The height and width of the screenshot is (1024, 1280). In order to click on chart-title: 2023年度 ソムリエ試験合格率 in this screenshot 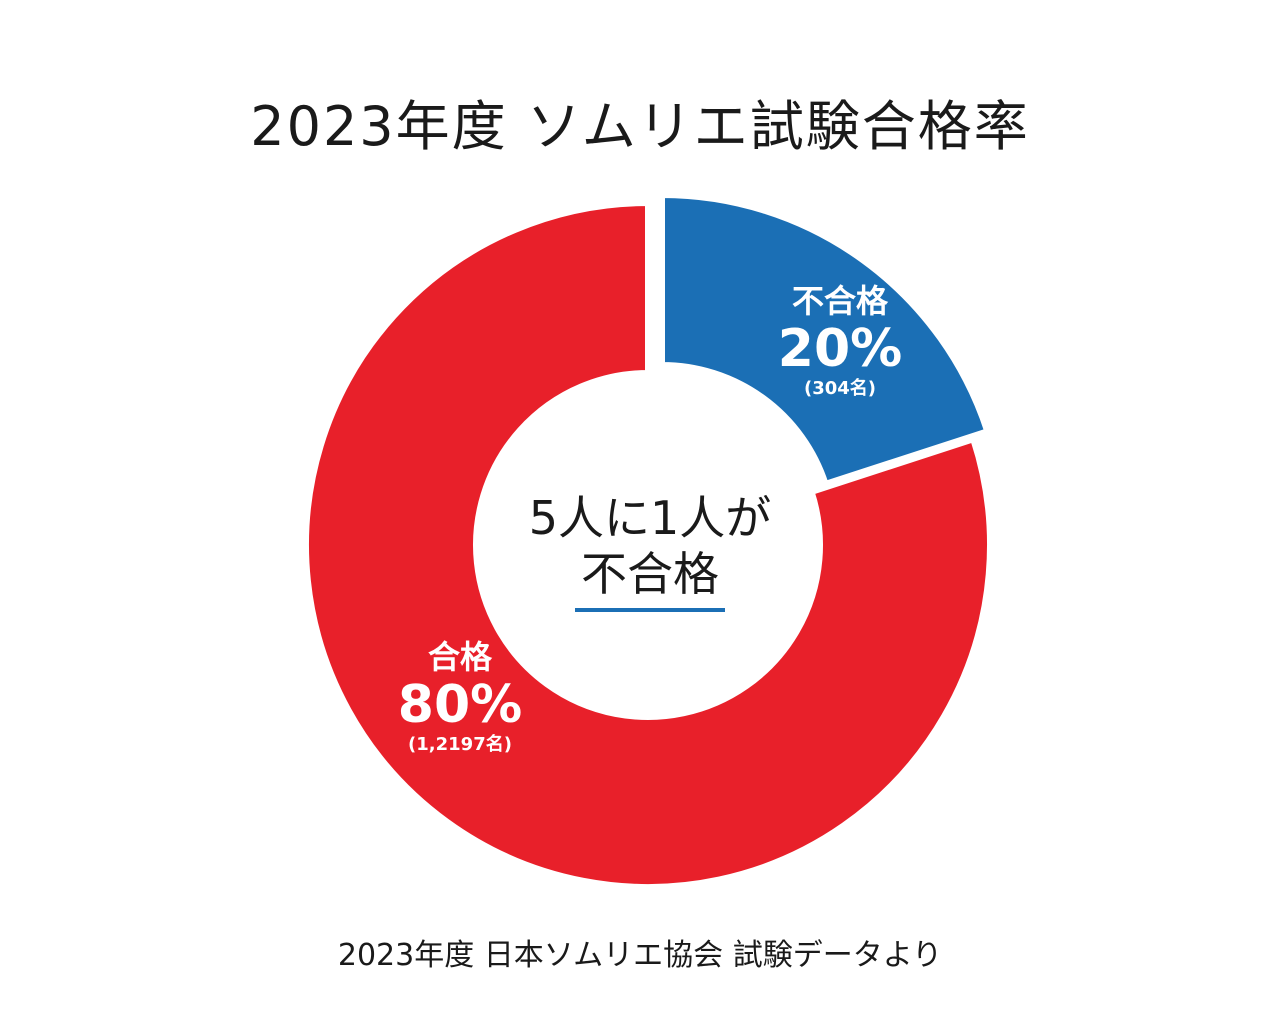, I will do `click(640, 126)`.